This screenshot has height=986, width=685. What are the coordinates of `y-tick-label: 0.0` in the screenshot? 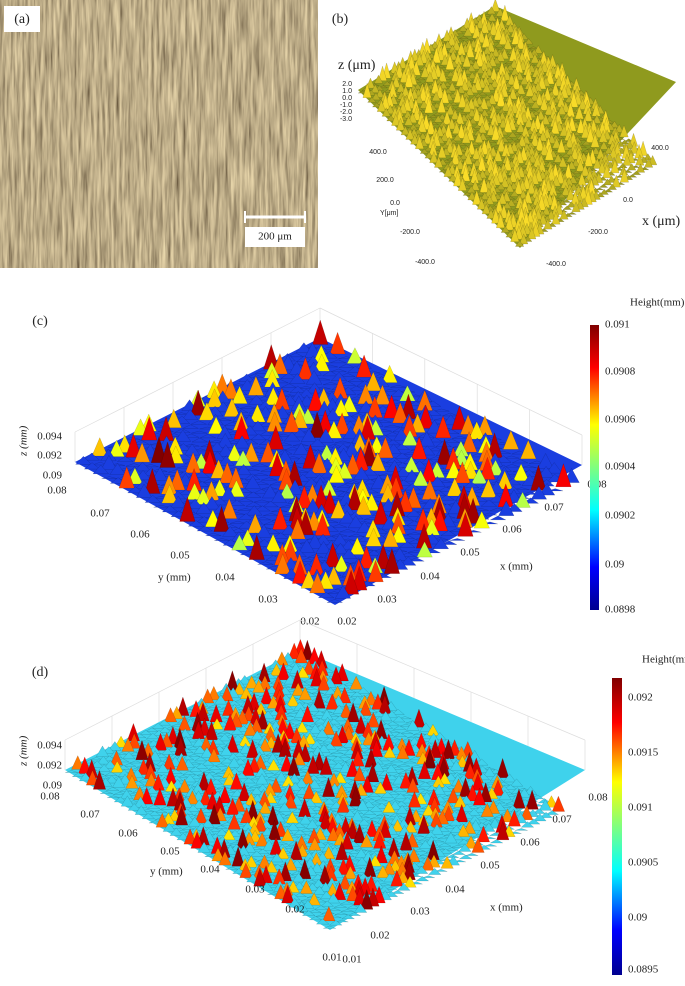 It's located at (395, 203).